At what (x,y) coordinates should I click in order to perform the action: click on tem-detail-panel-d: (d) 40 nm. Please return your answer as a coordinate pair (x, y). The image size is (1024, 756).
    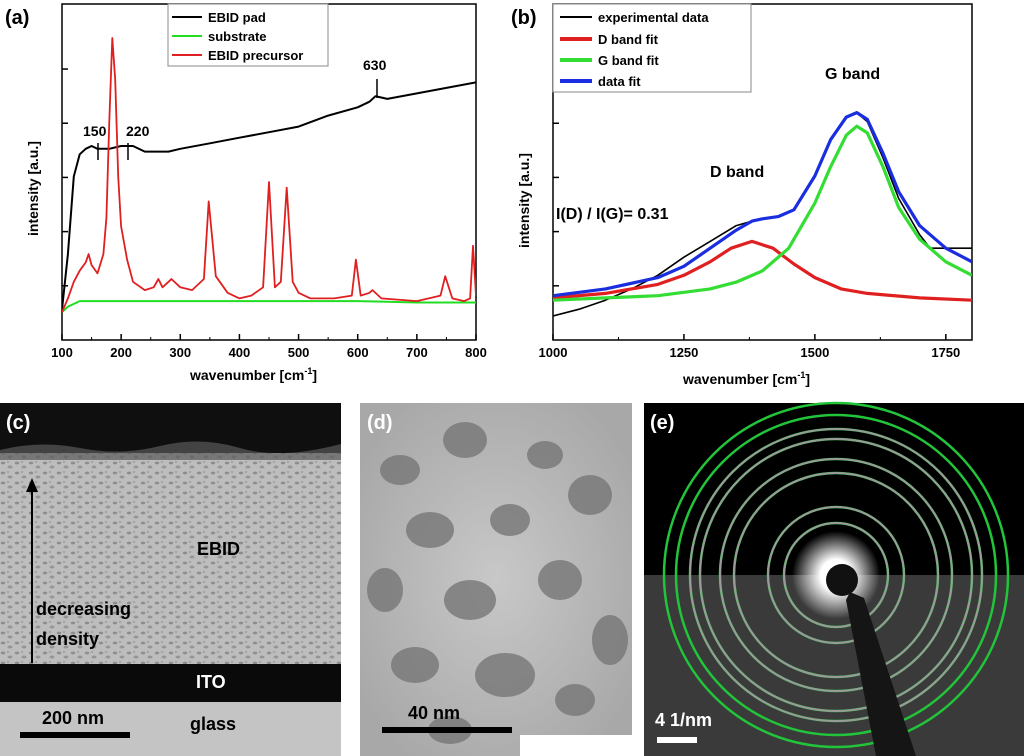
    Looking at the image, I should click on (496, 579).